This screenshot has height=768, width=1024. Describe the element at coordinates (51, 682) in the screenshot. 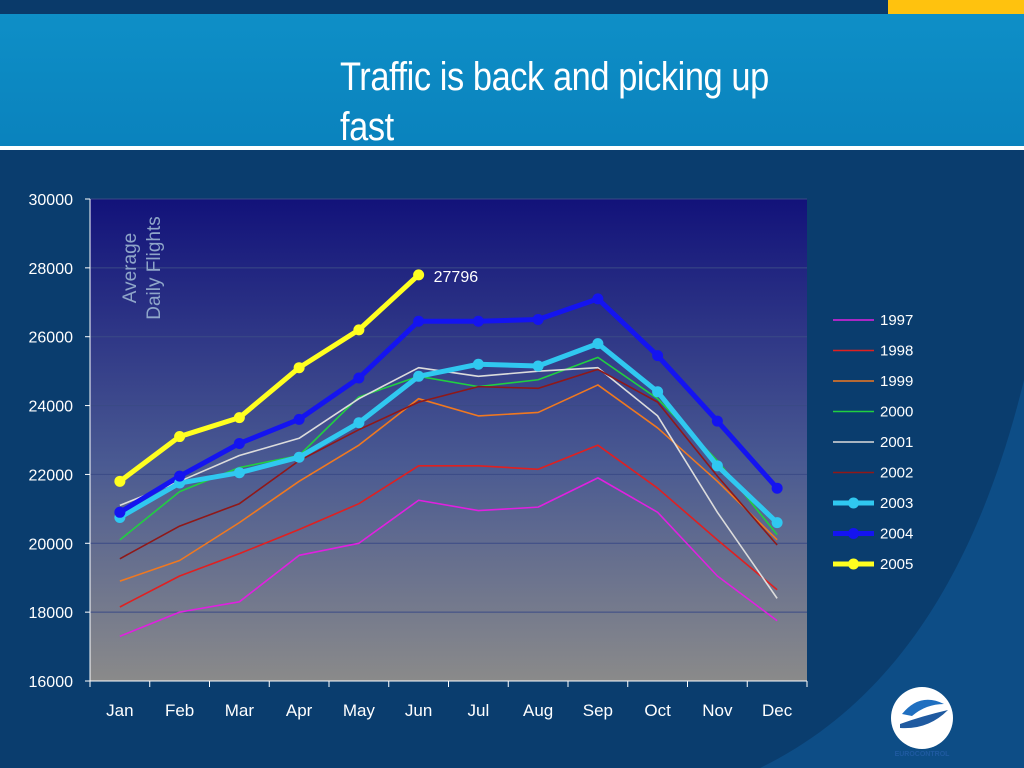

I see `y-tick-label: 16000` at that location.